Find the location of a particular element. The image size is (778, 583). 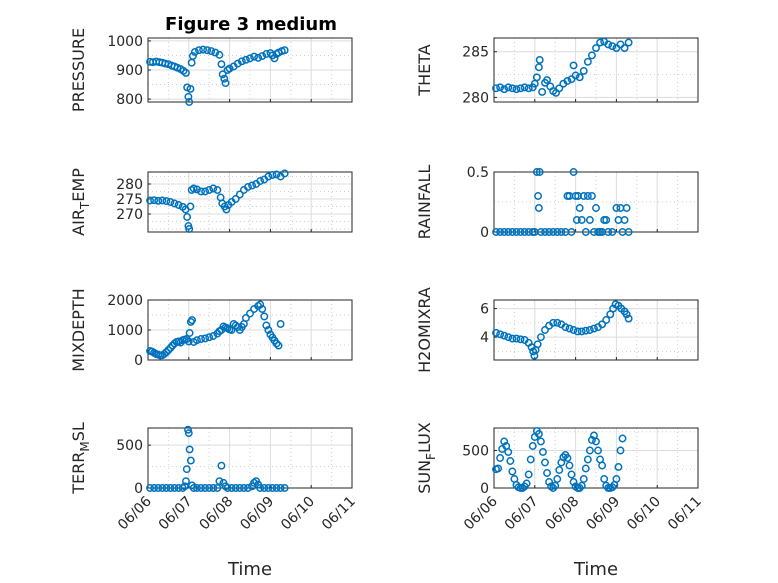

y-tick-label: 6 is located at coordinates (484, 310).